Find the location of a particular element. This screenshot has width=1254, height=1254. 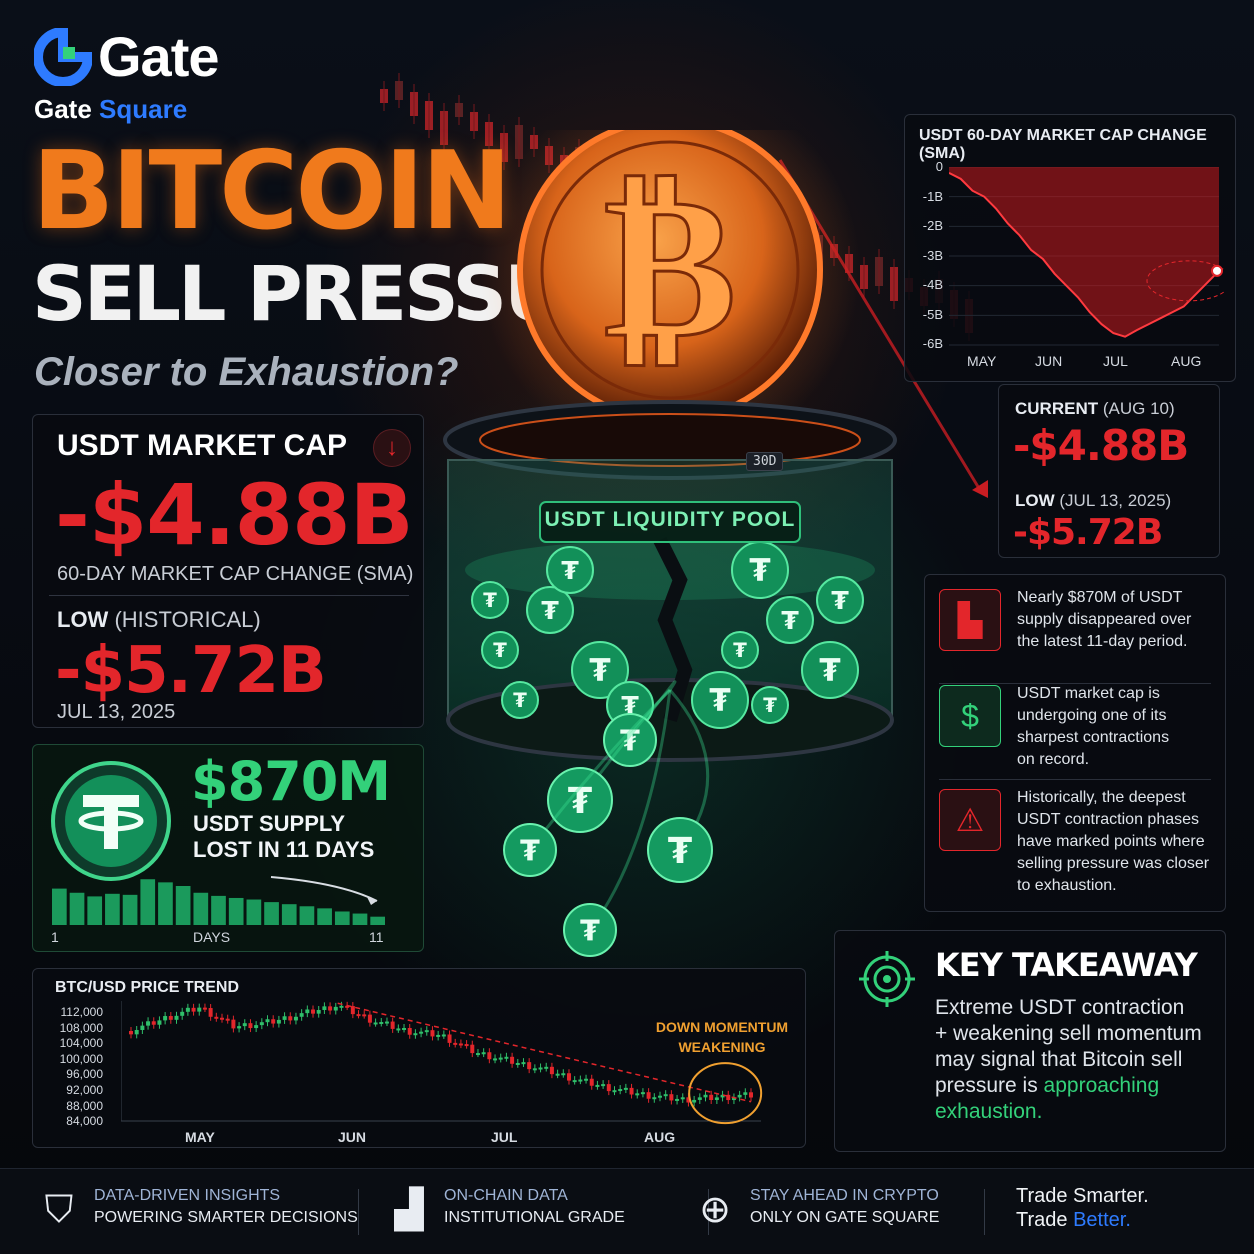

mcap-area-chart is located at coordinates (1087, 256).